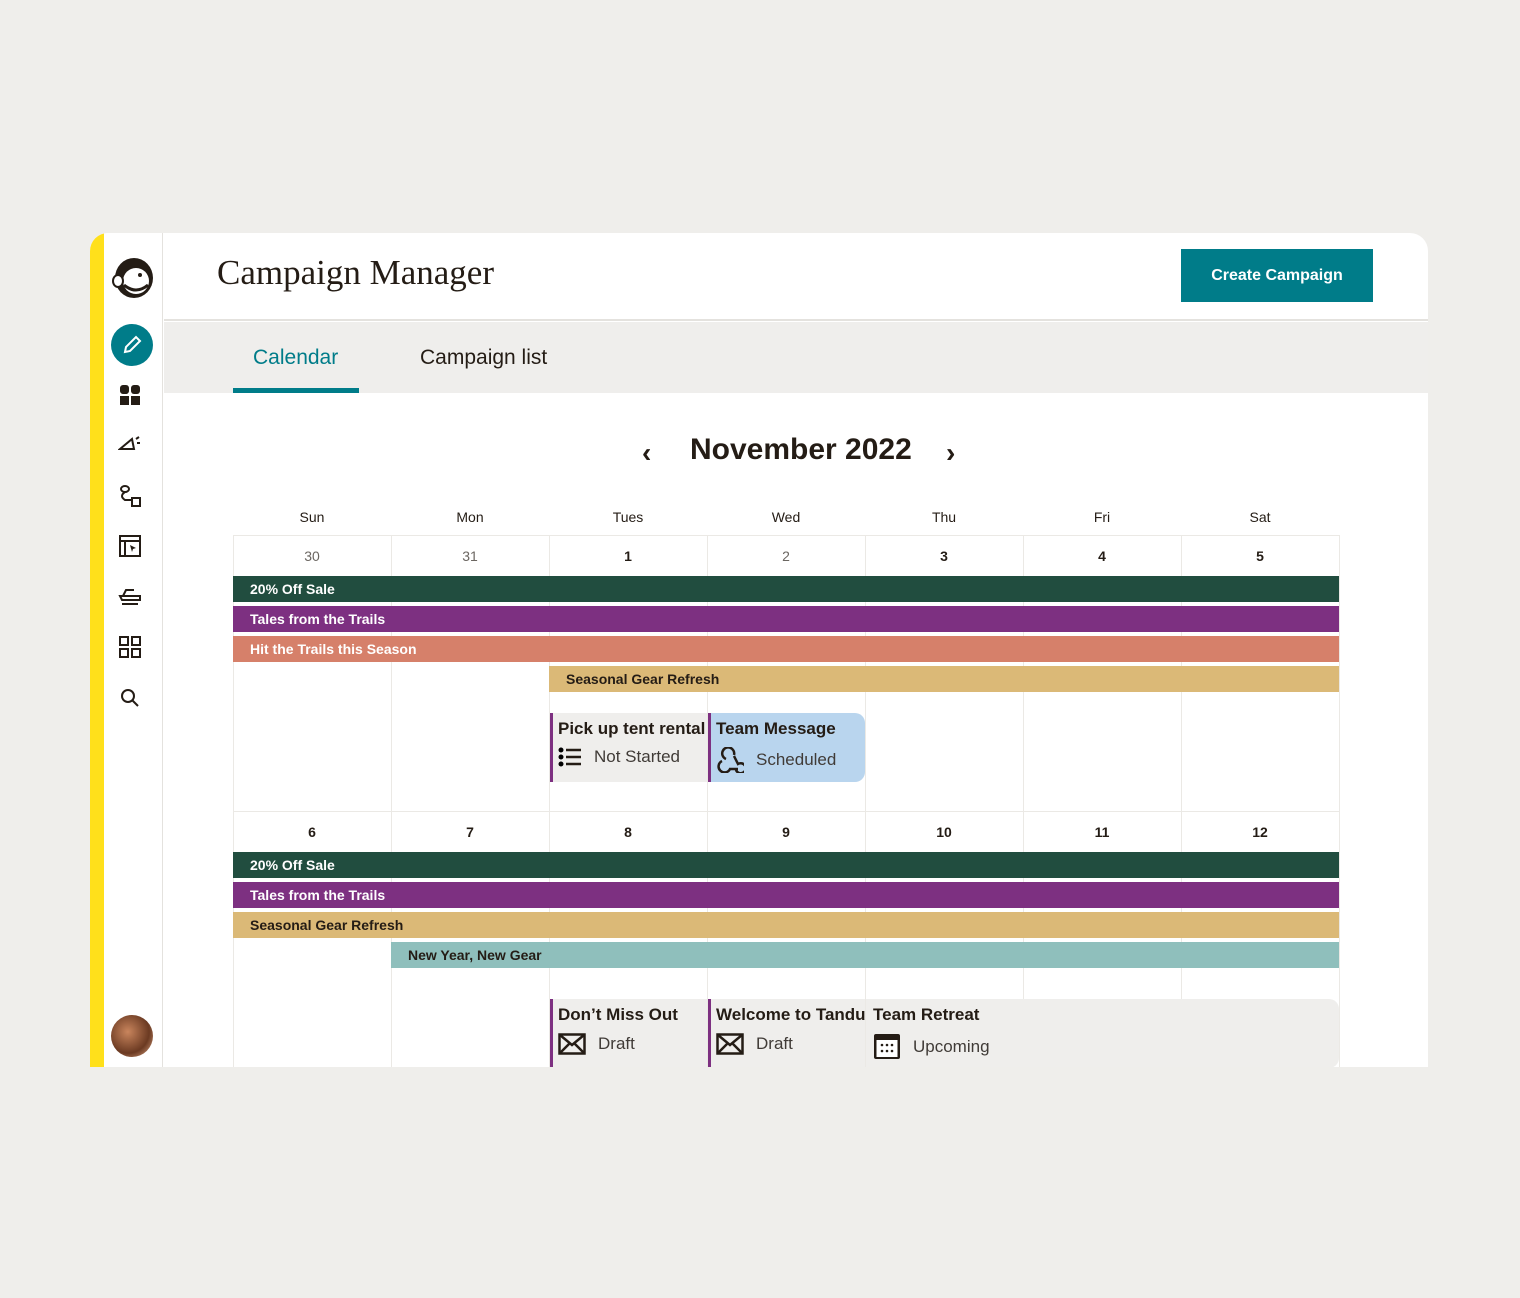  What do you see at coordinates (944, 556) in the screenshot?
I see `date-number: 3` at bounding box center [944, 556].